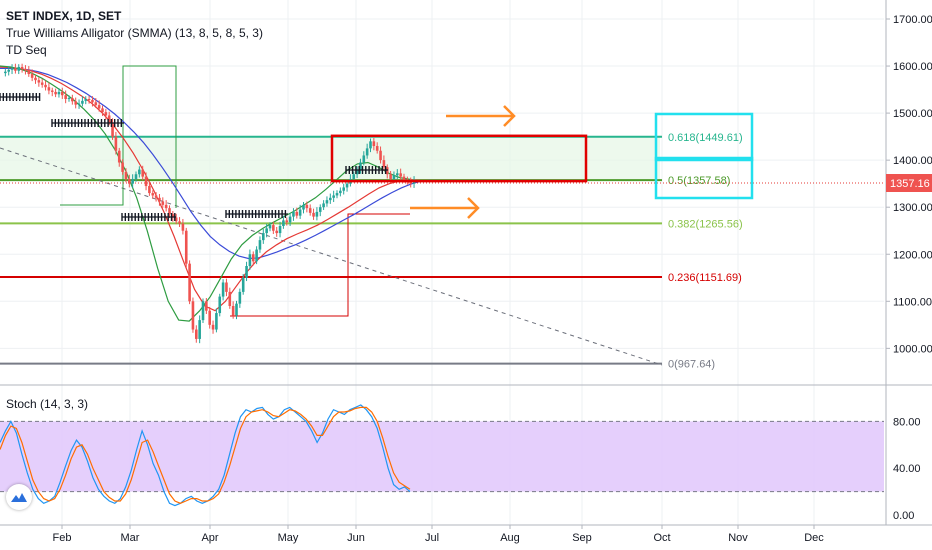  Describe the element at coordinates (466, 534) in the screenshot. I see `time-axis: Feb Mar Apr May Jun Jul Aug Sep Oct Nov Dec` at that location.